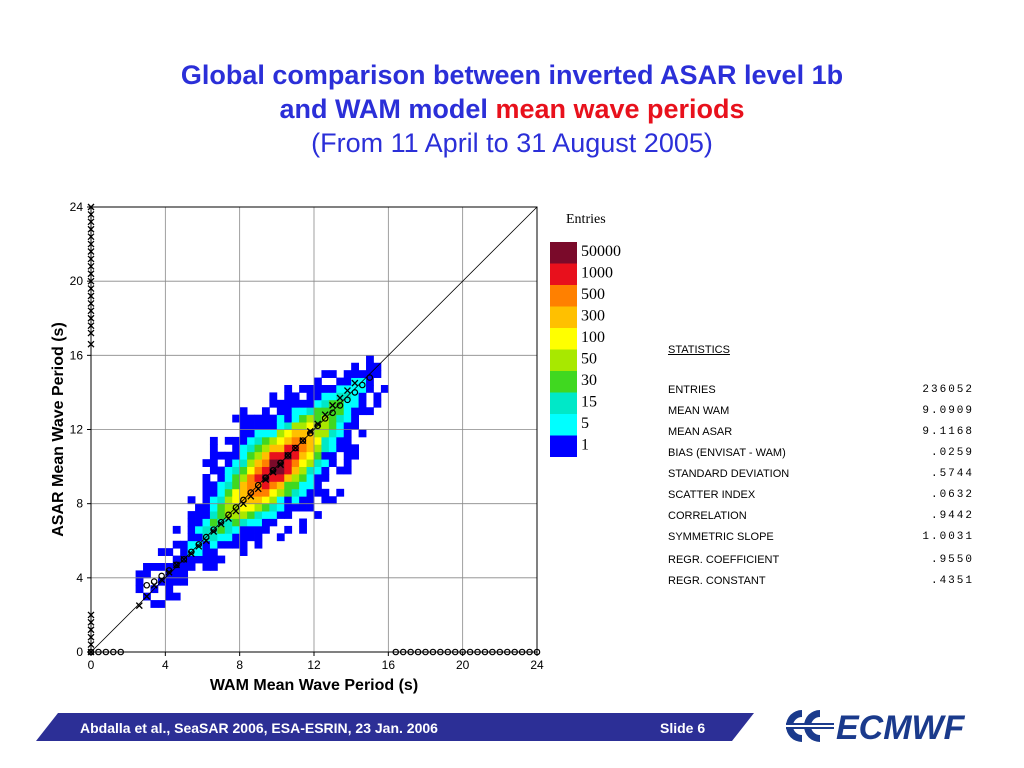  What do you see at coordinates (952, 453) in the screenshot?
I see `statistic-value: .0259` at bounding box center [952, 453].